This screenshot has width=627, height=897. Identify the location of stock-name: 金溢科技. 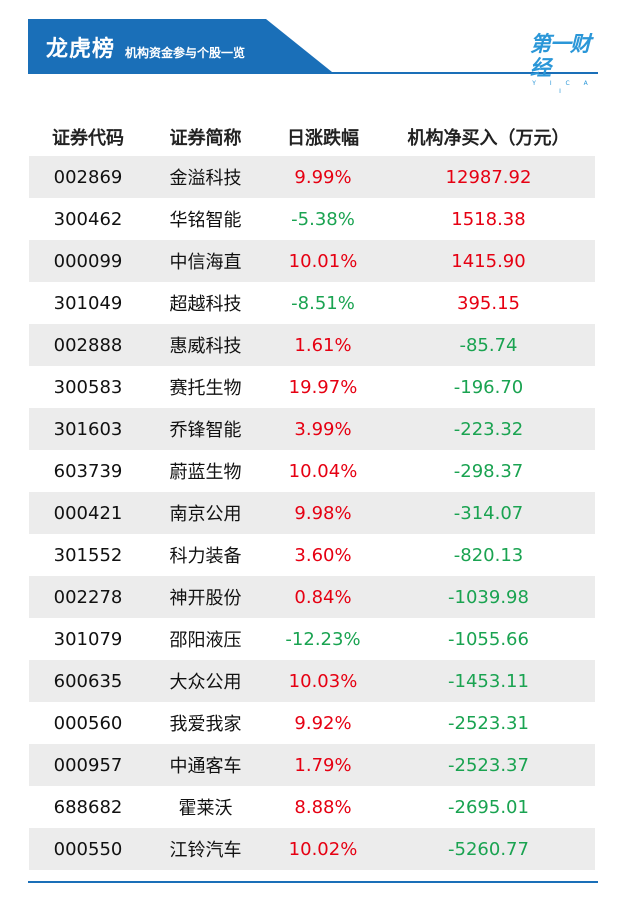
(205, 178).